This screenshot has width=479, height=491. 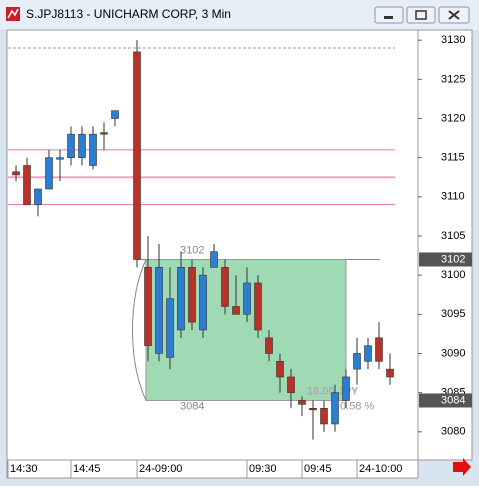 What do you see at coordinates (453, 353) in the screenshot?
I see `y-tick-label: 3090` at bounding box center [453, 353].